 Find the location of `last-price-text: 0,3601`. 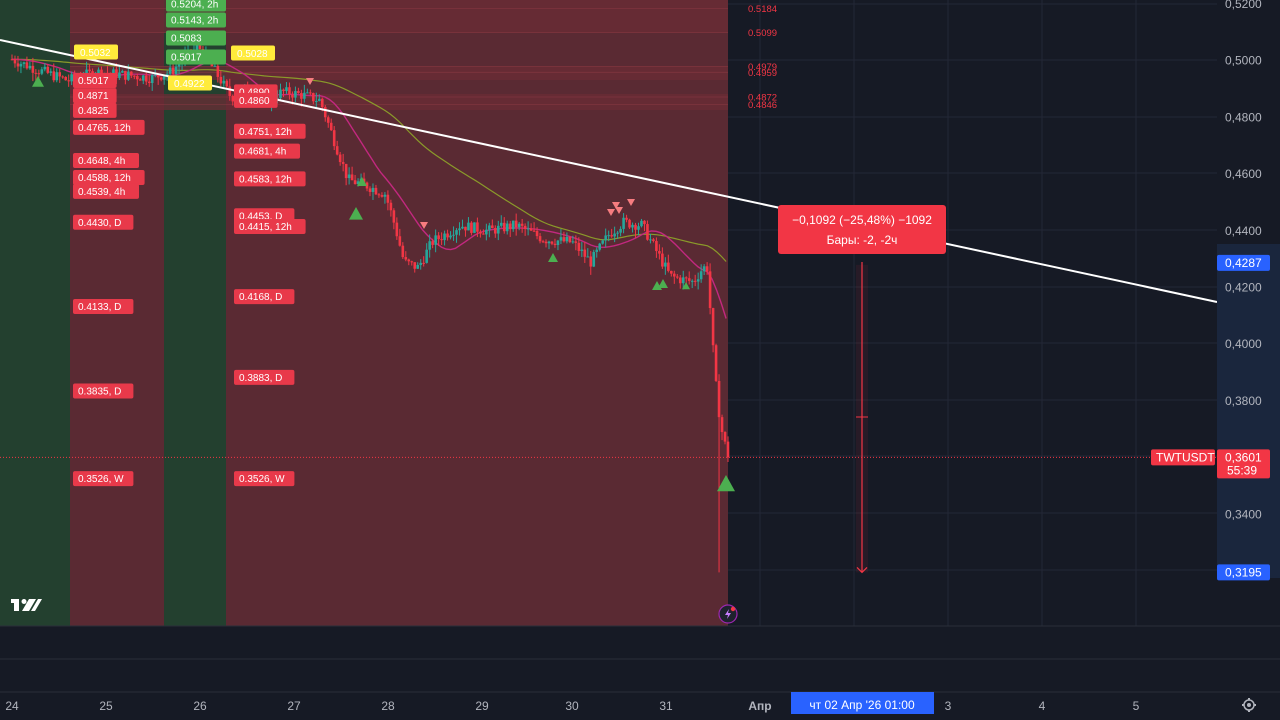

last-price-text: 0,3601 is located at coordinates (1243, 457).